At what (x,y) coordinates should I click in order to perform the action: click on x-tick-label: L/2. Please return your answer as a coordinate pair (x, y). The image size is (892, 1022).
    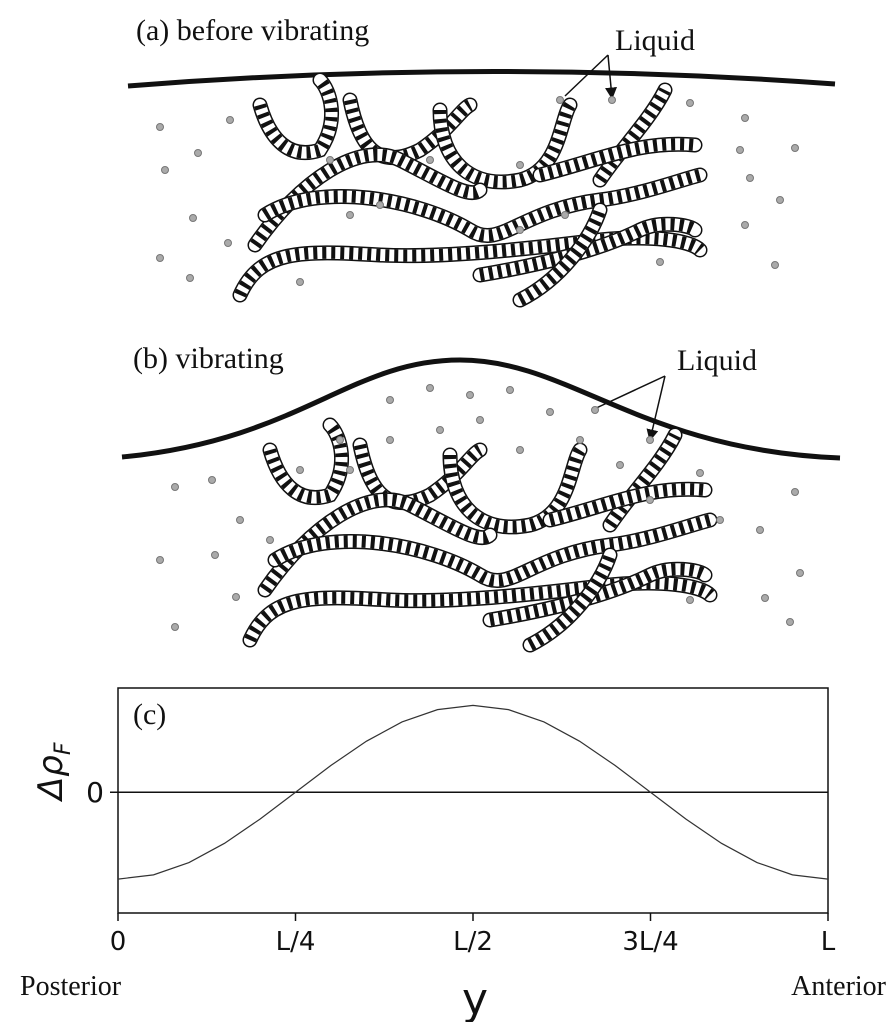
    Looking at the image, I should click on (473, 942).